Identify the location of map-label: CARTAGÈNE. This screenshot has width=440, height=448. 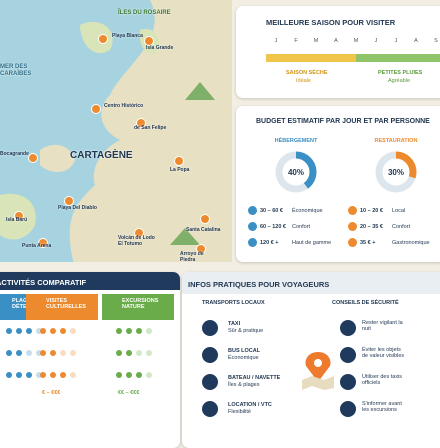
(101, 155).